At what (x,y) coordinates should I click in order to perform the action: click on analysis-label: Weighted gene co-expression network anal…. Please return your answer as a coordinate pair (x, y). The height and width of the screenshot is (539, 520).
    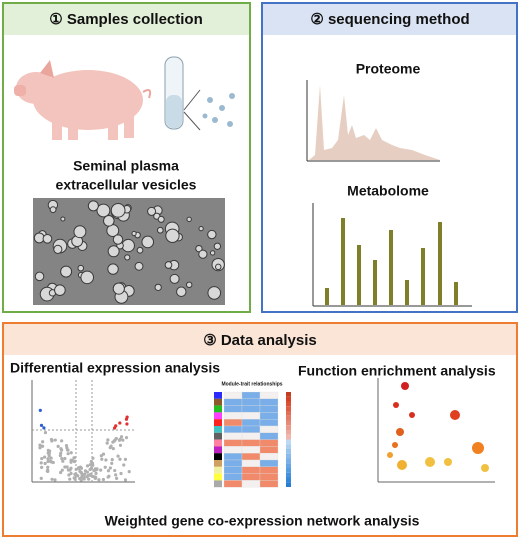
    Looking at the image, I should click on (262, 521).